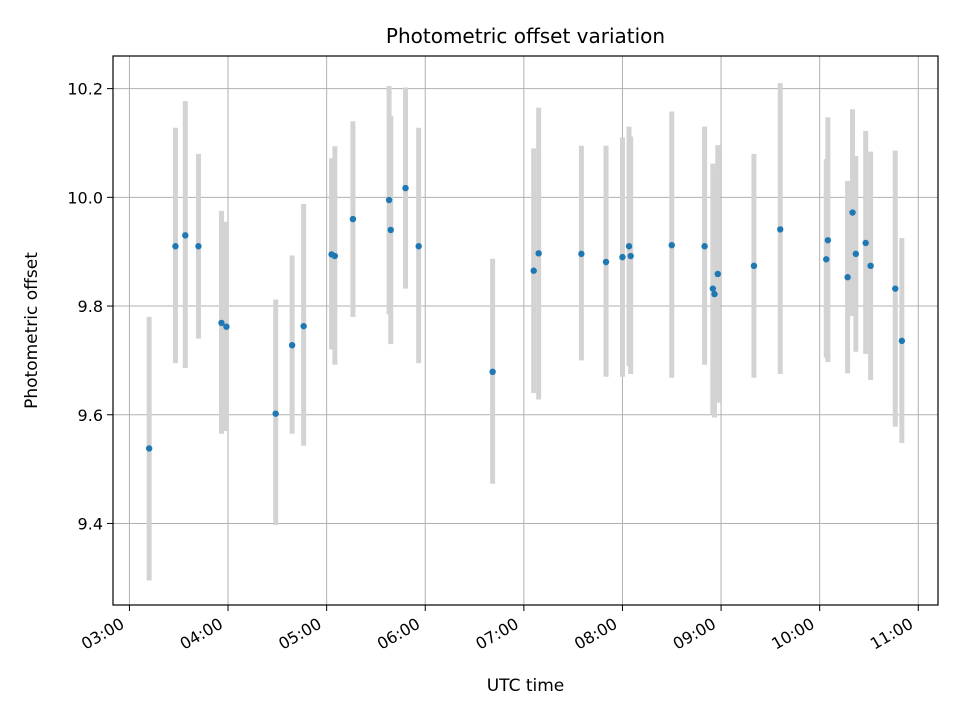 This screenshot has width=960, height=720. What do you see at coordinates (90, 523) in the screenshot?
I see `y-tick-label: 9.4` at bounding box center [90, 523].